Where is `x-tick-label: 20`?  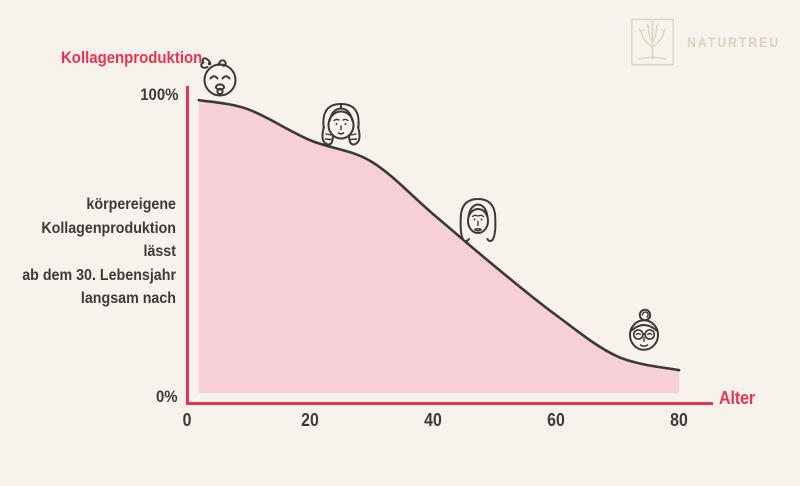
x-tick-label: 20 is located at coordinates (309, 420).